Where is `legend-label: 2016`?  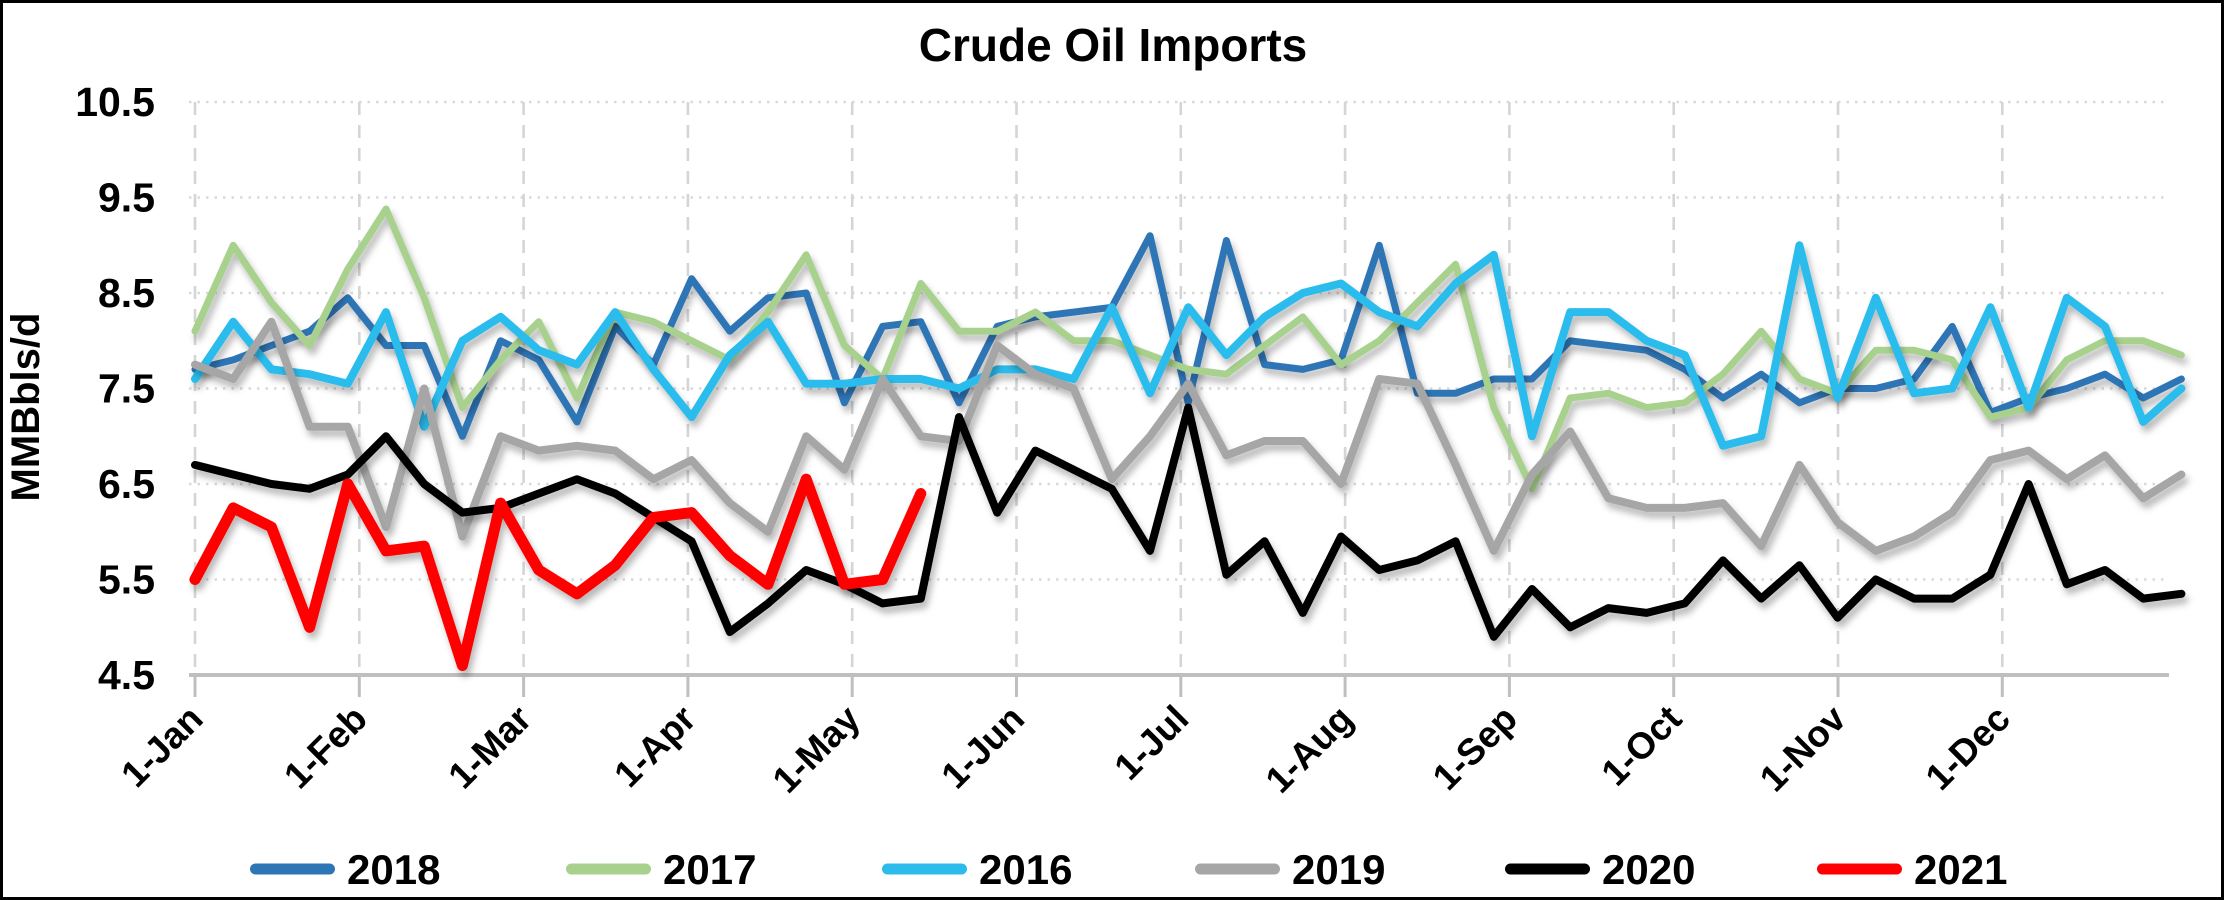
legend-label: 2016 is located at coordinates (1025, 869).